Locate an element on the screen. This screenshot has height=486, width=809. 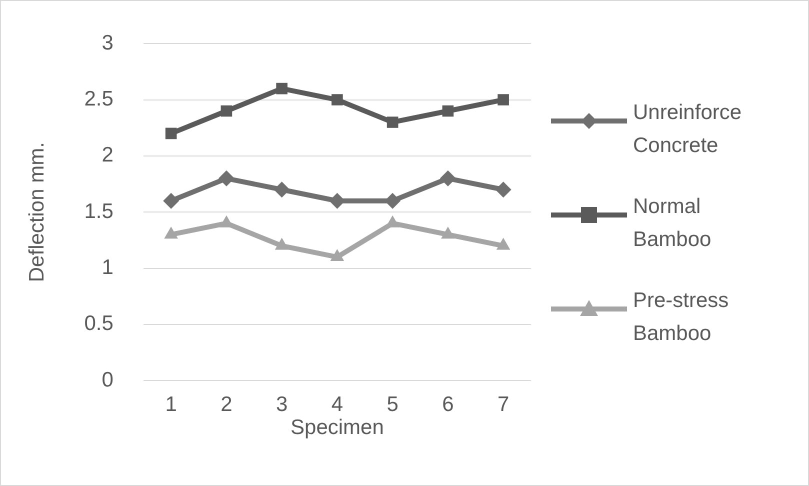
x-tick-label: 6 is located at coordinates (448, 404).